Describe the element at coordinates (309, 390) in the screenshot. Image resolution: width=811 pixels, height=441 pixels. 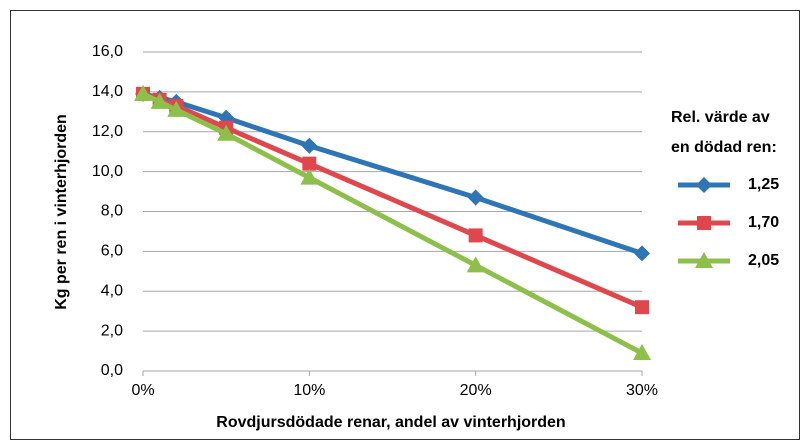
I see `x-tick-label: 10%` at that location.